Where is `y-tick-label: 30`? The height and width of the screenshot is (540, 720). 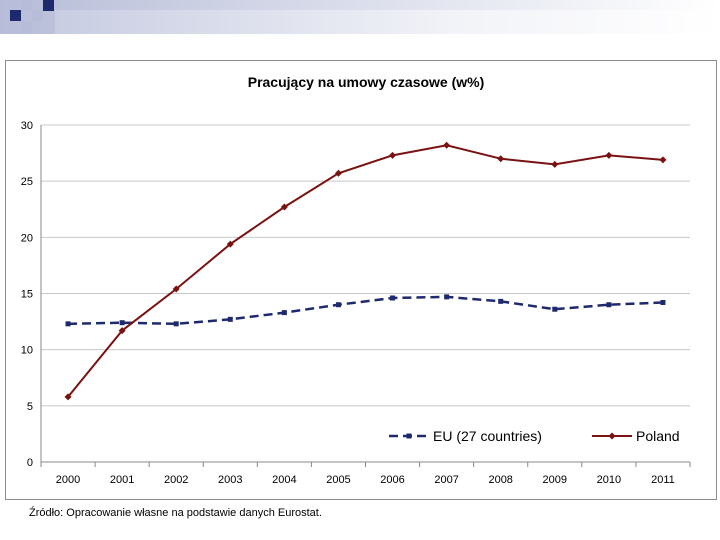 y-tick-label: 30 is located at coordinates (27, 126).